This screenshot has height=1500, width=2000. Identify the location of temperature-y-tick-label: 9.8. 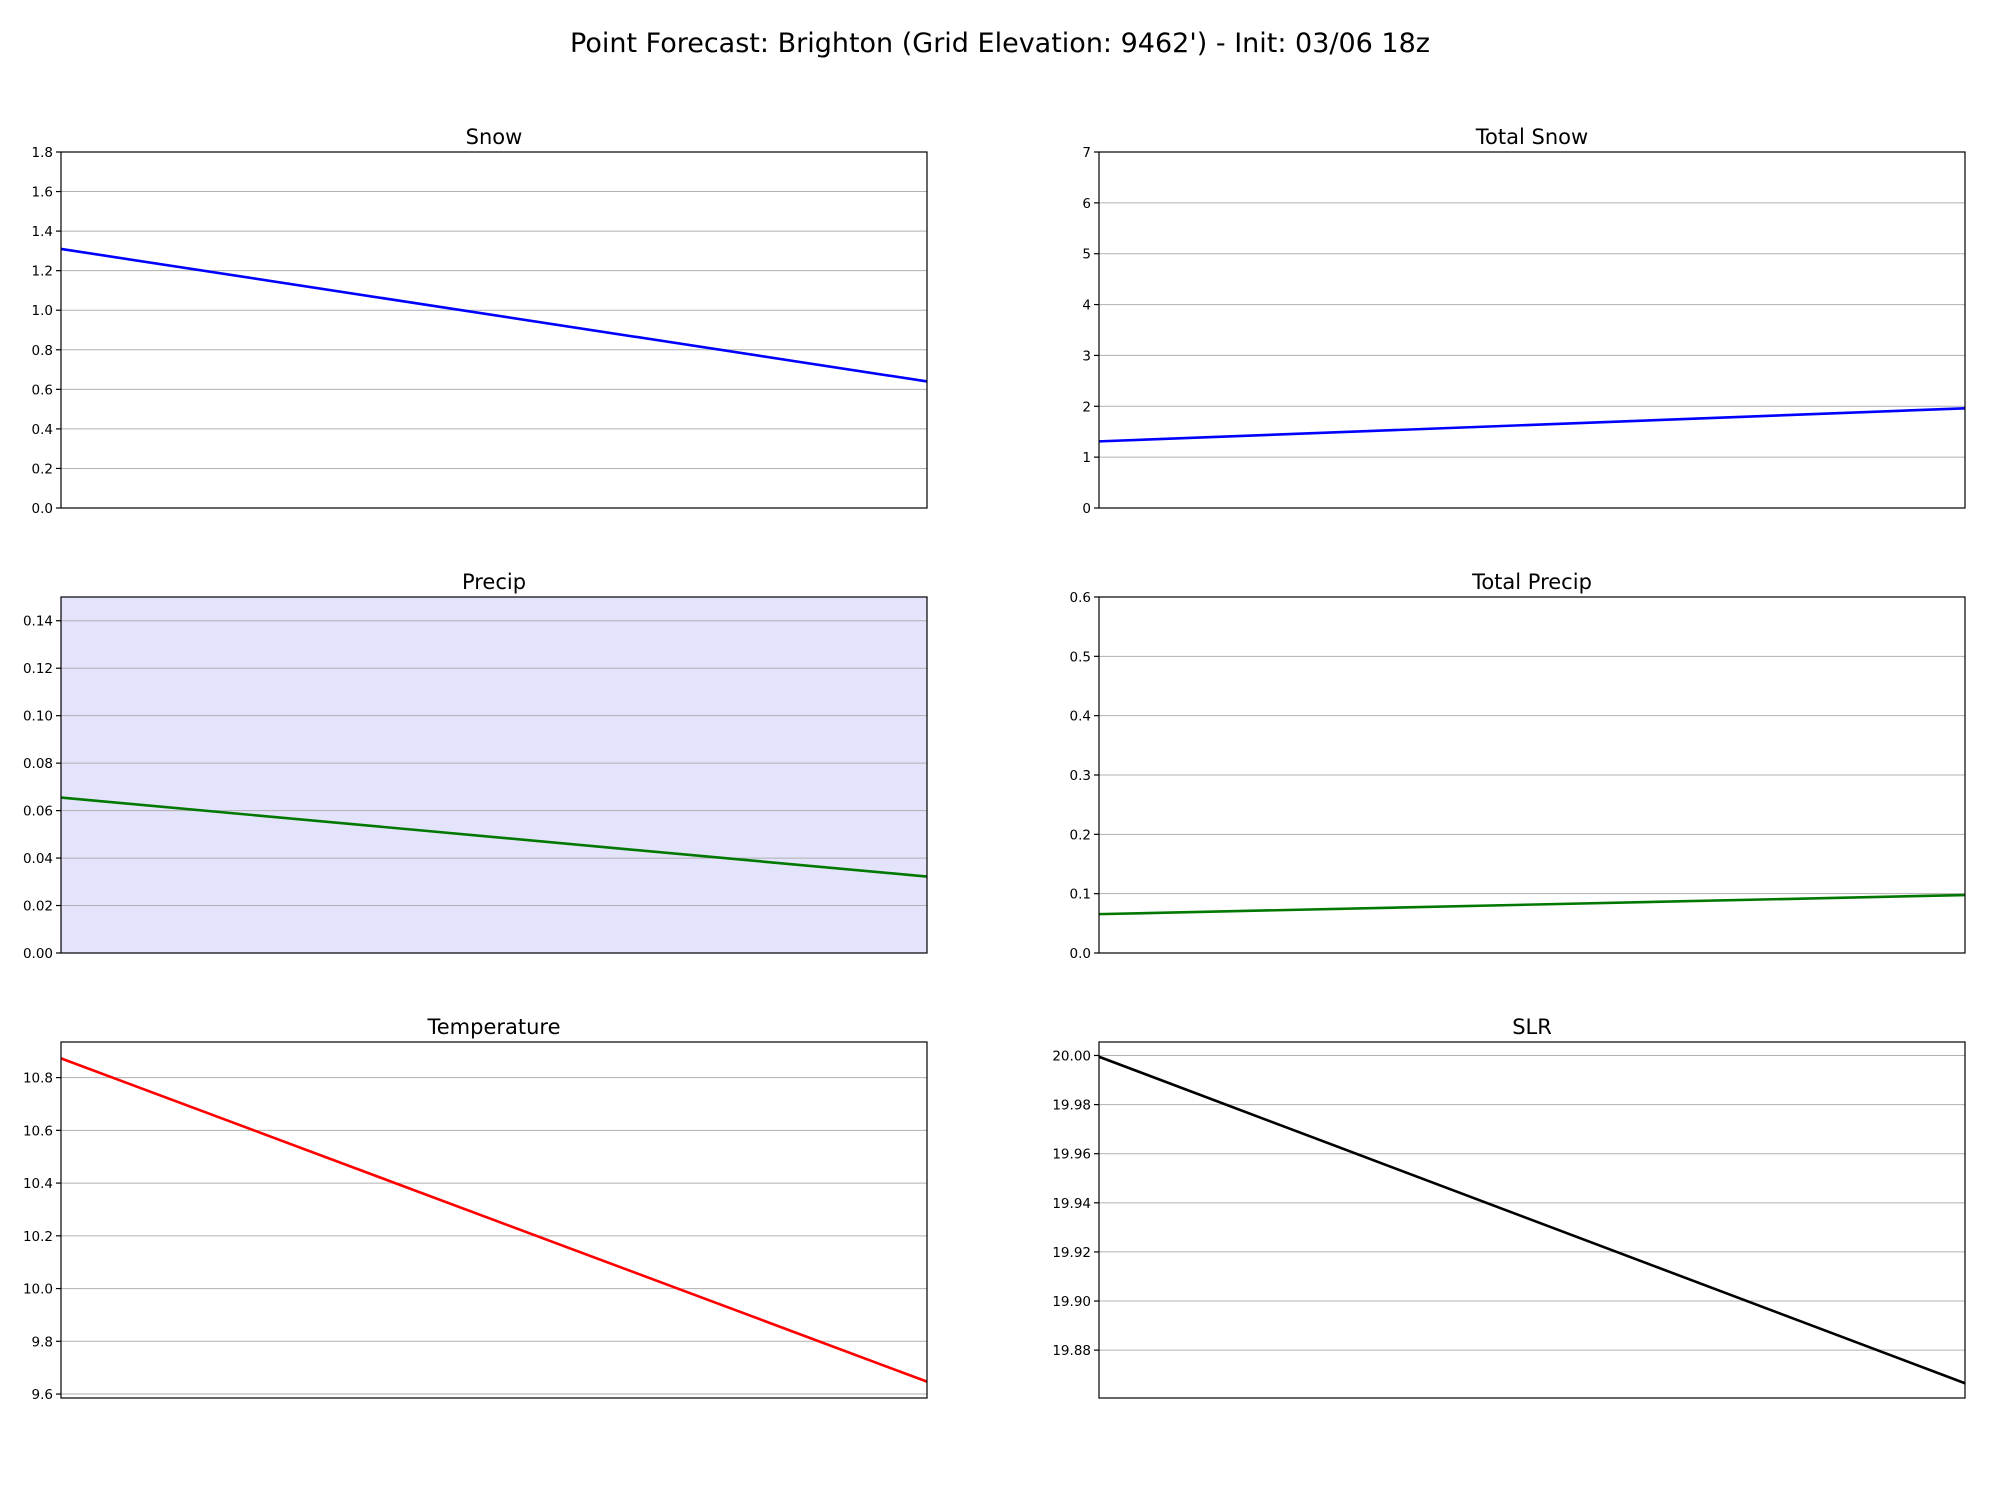
(42, 1342).